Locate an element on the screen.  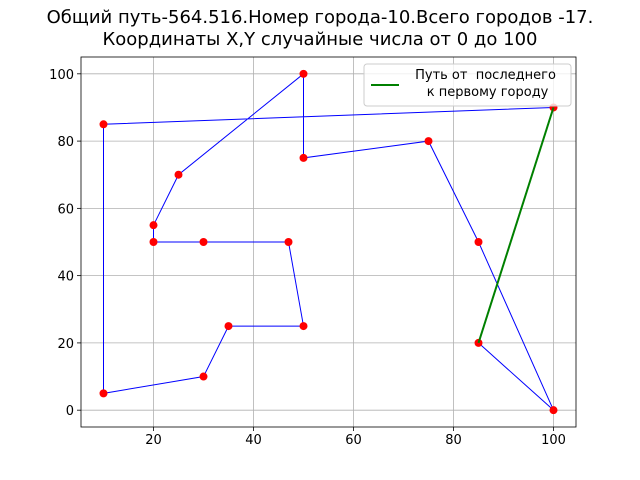
legend-box is located at coordinates (467, 85).